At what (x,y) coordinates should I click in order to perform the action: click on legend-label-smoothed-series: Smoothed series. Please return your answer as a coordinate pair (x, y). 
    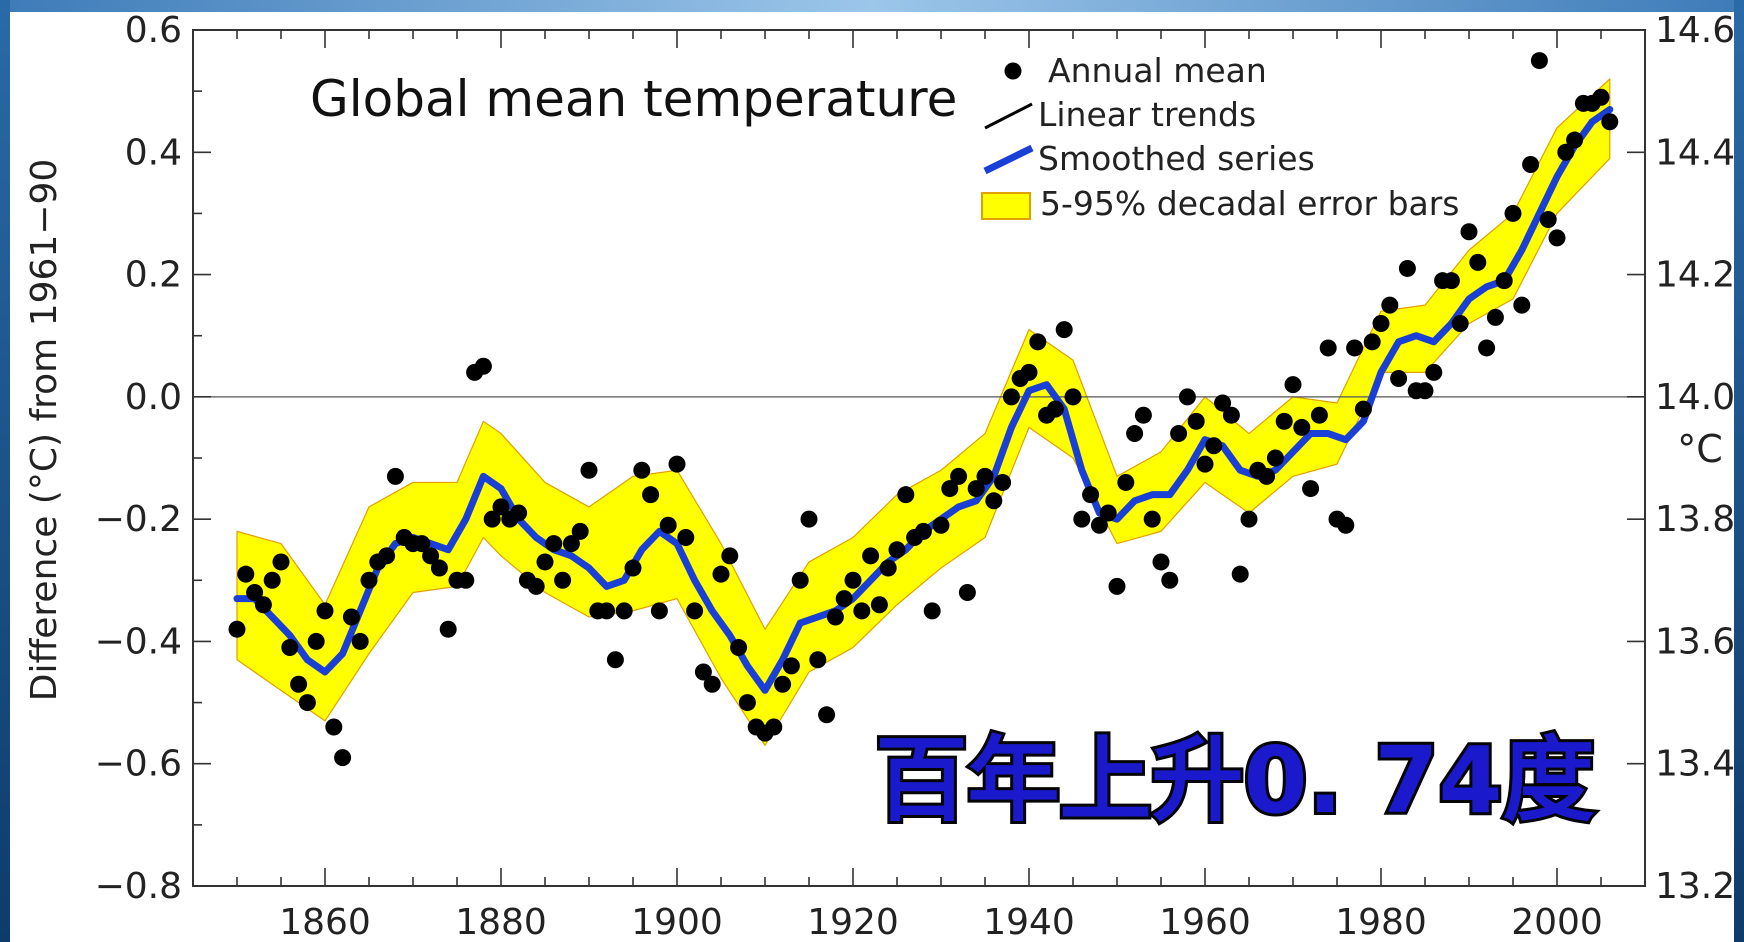
    Looking at the image, I should click on (1176, 158).